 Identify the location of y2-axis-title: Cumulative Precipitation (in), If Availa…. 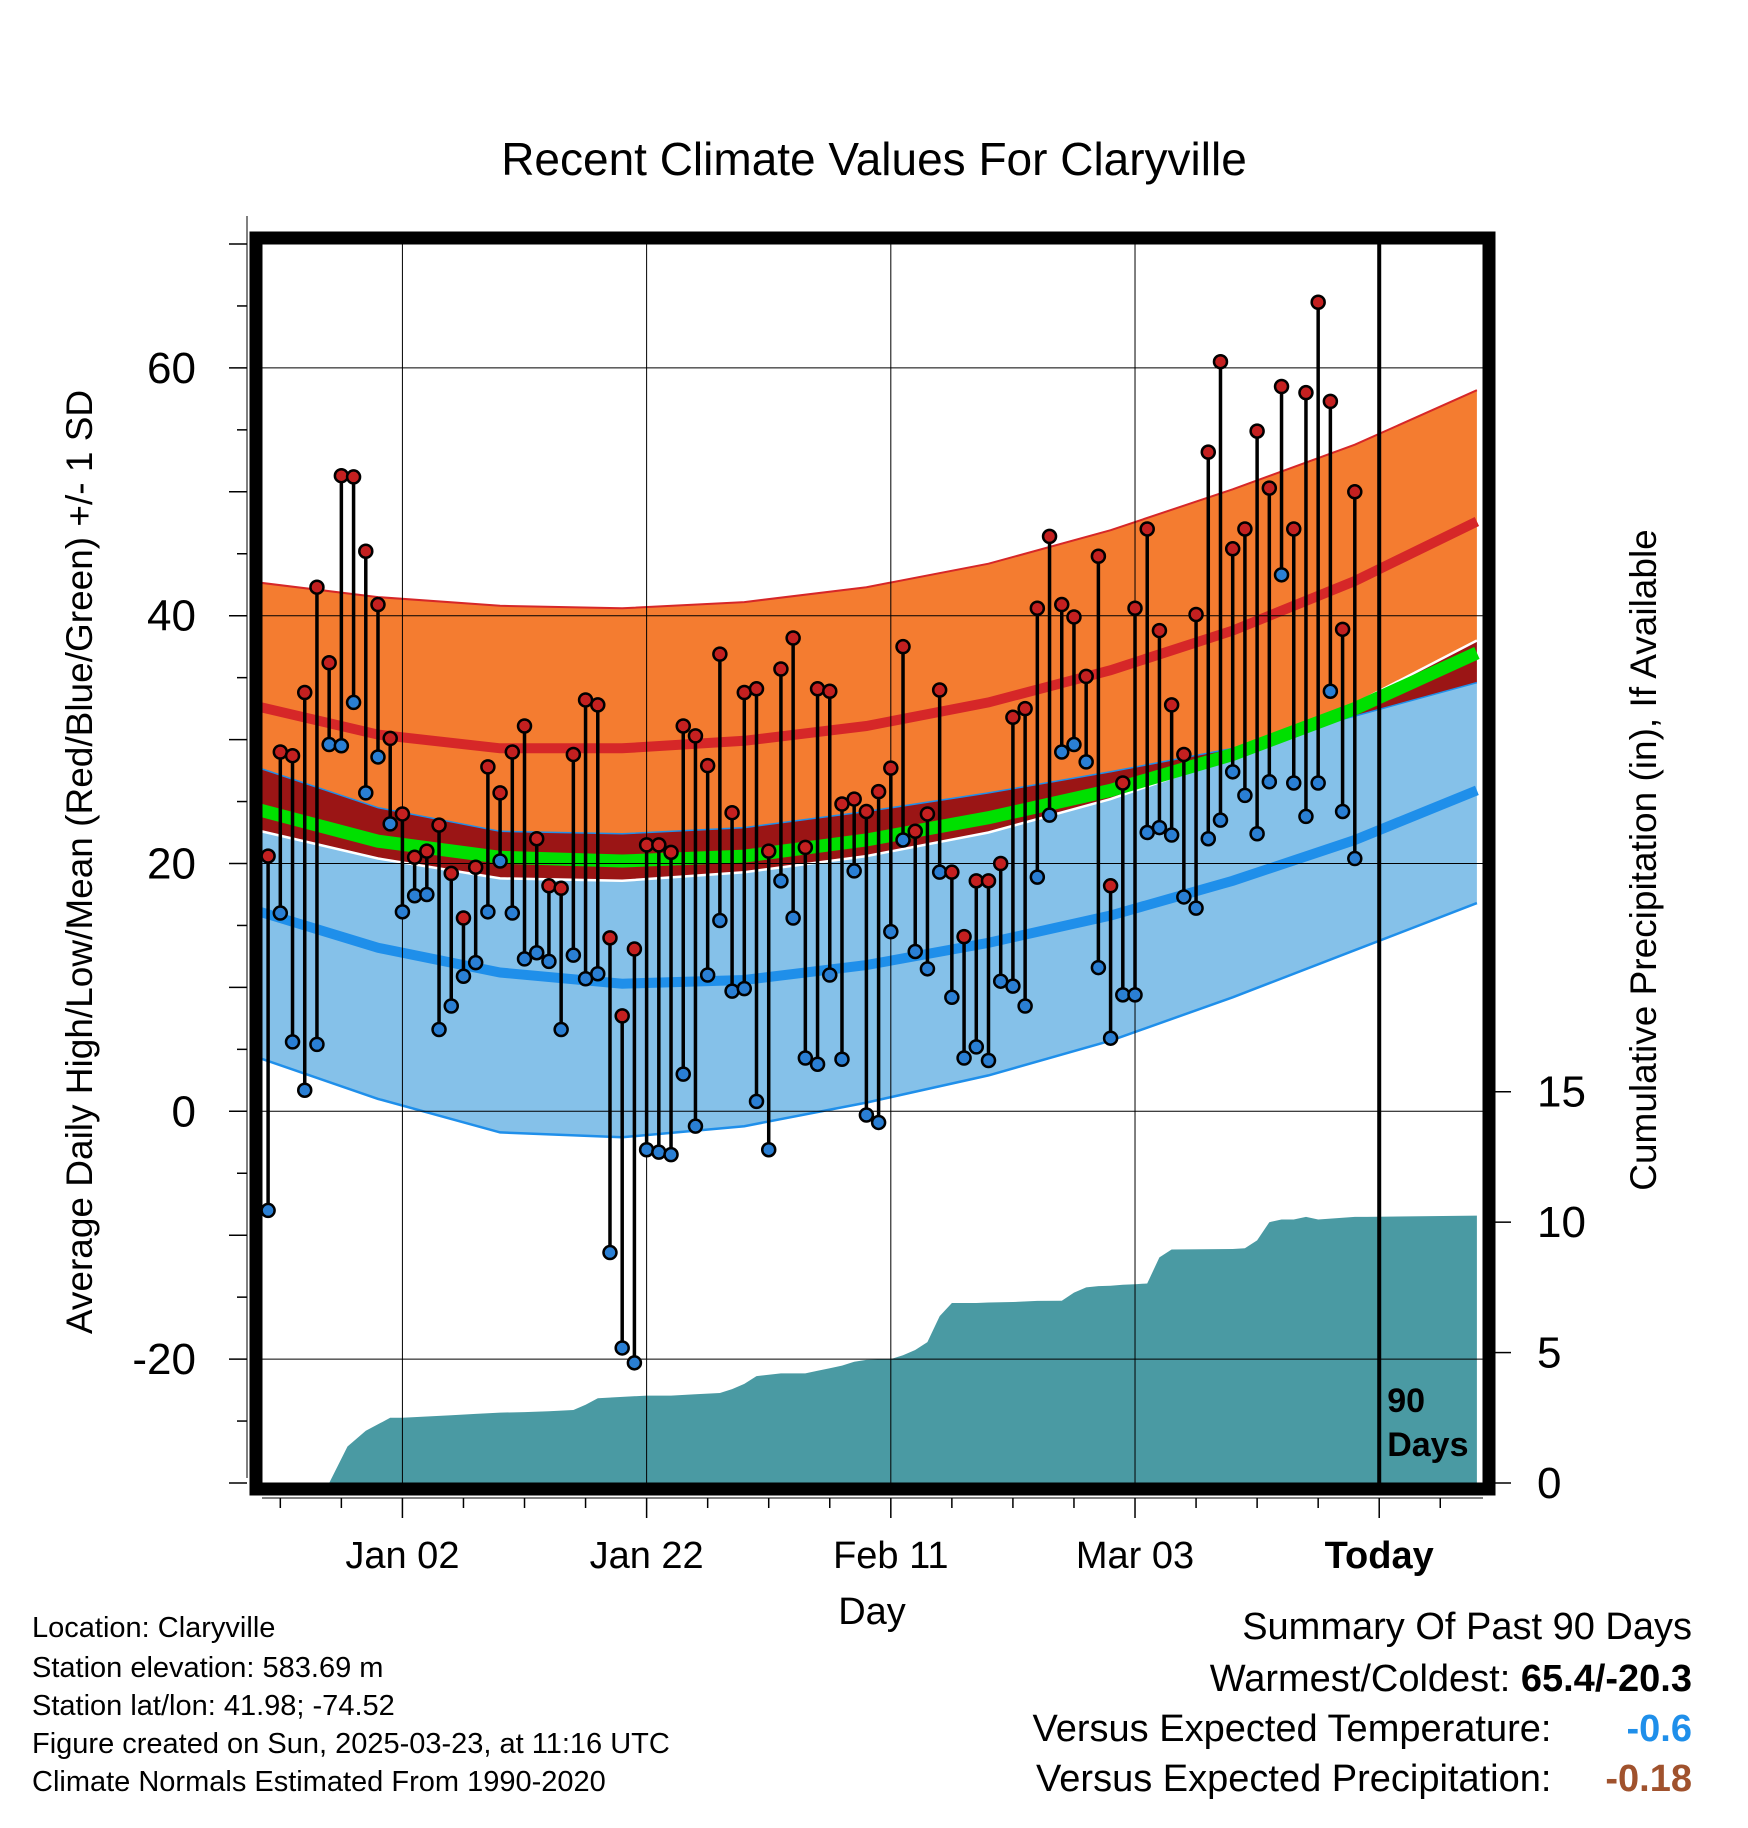
(1643, 860).